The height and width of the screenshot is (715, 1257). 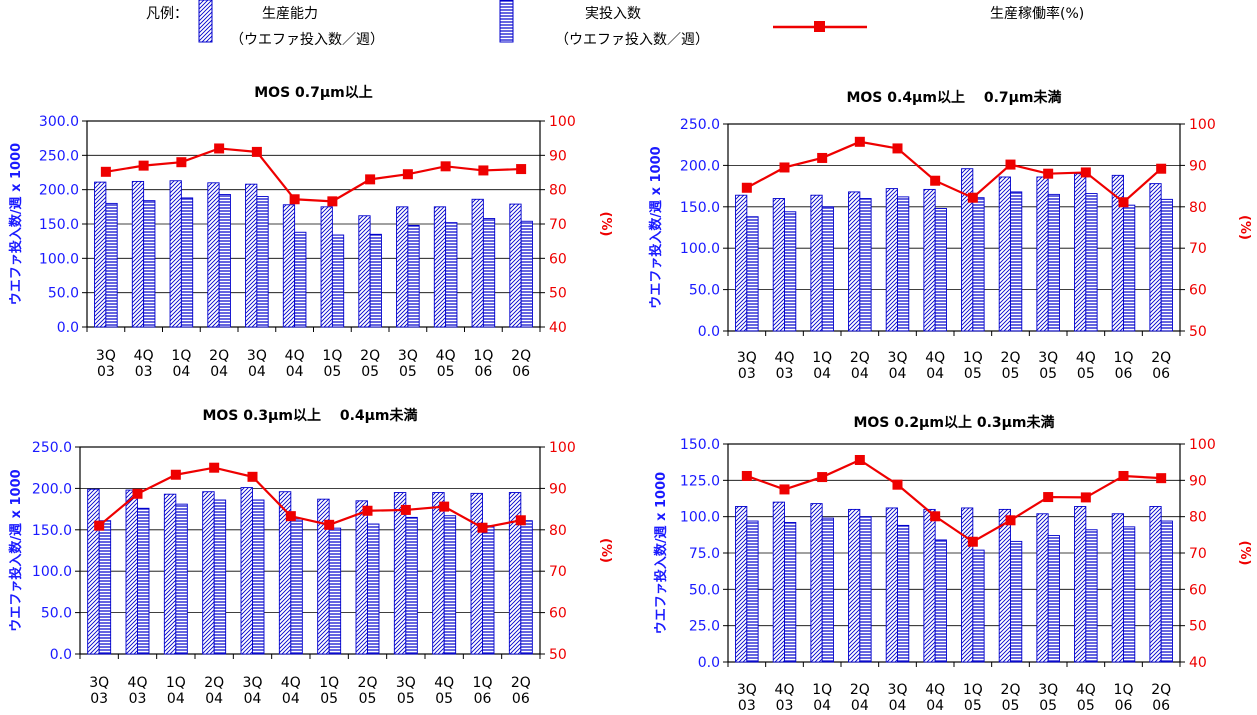 I want to click on y2-tick-label: 90, so click(x=558, y=156).